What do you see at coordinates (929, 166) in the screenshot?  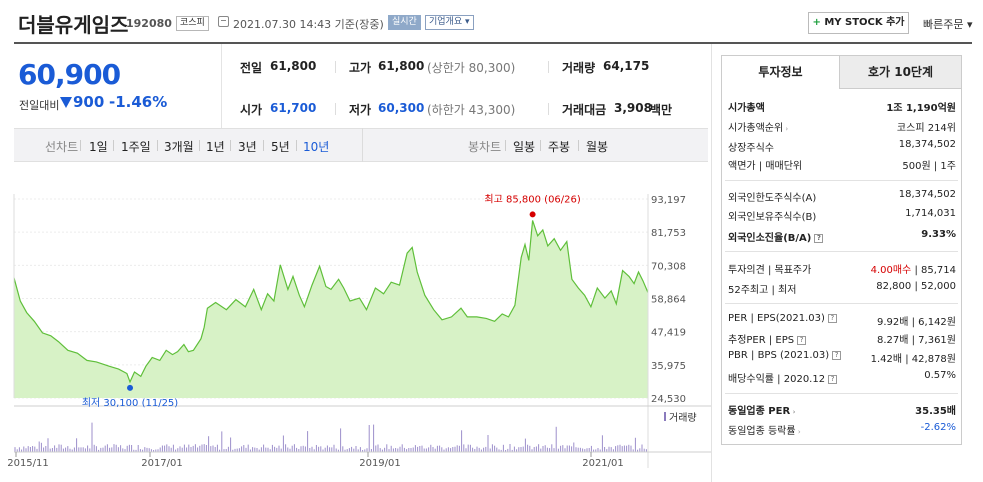 I see `invest-row-value-text: 500원 | 1주` at bounding box center [929, 166].